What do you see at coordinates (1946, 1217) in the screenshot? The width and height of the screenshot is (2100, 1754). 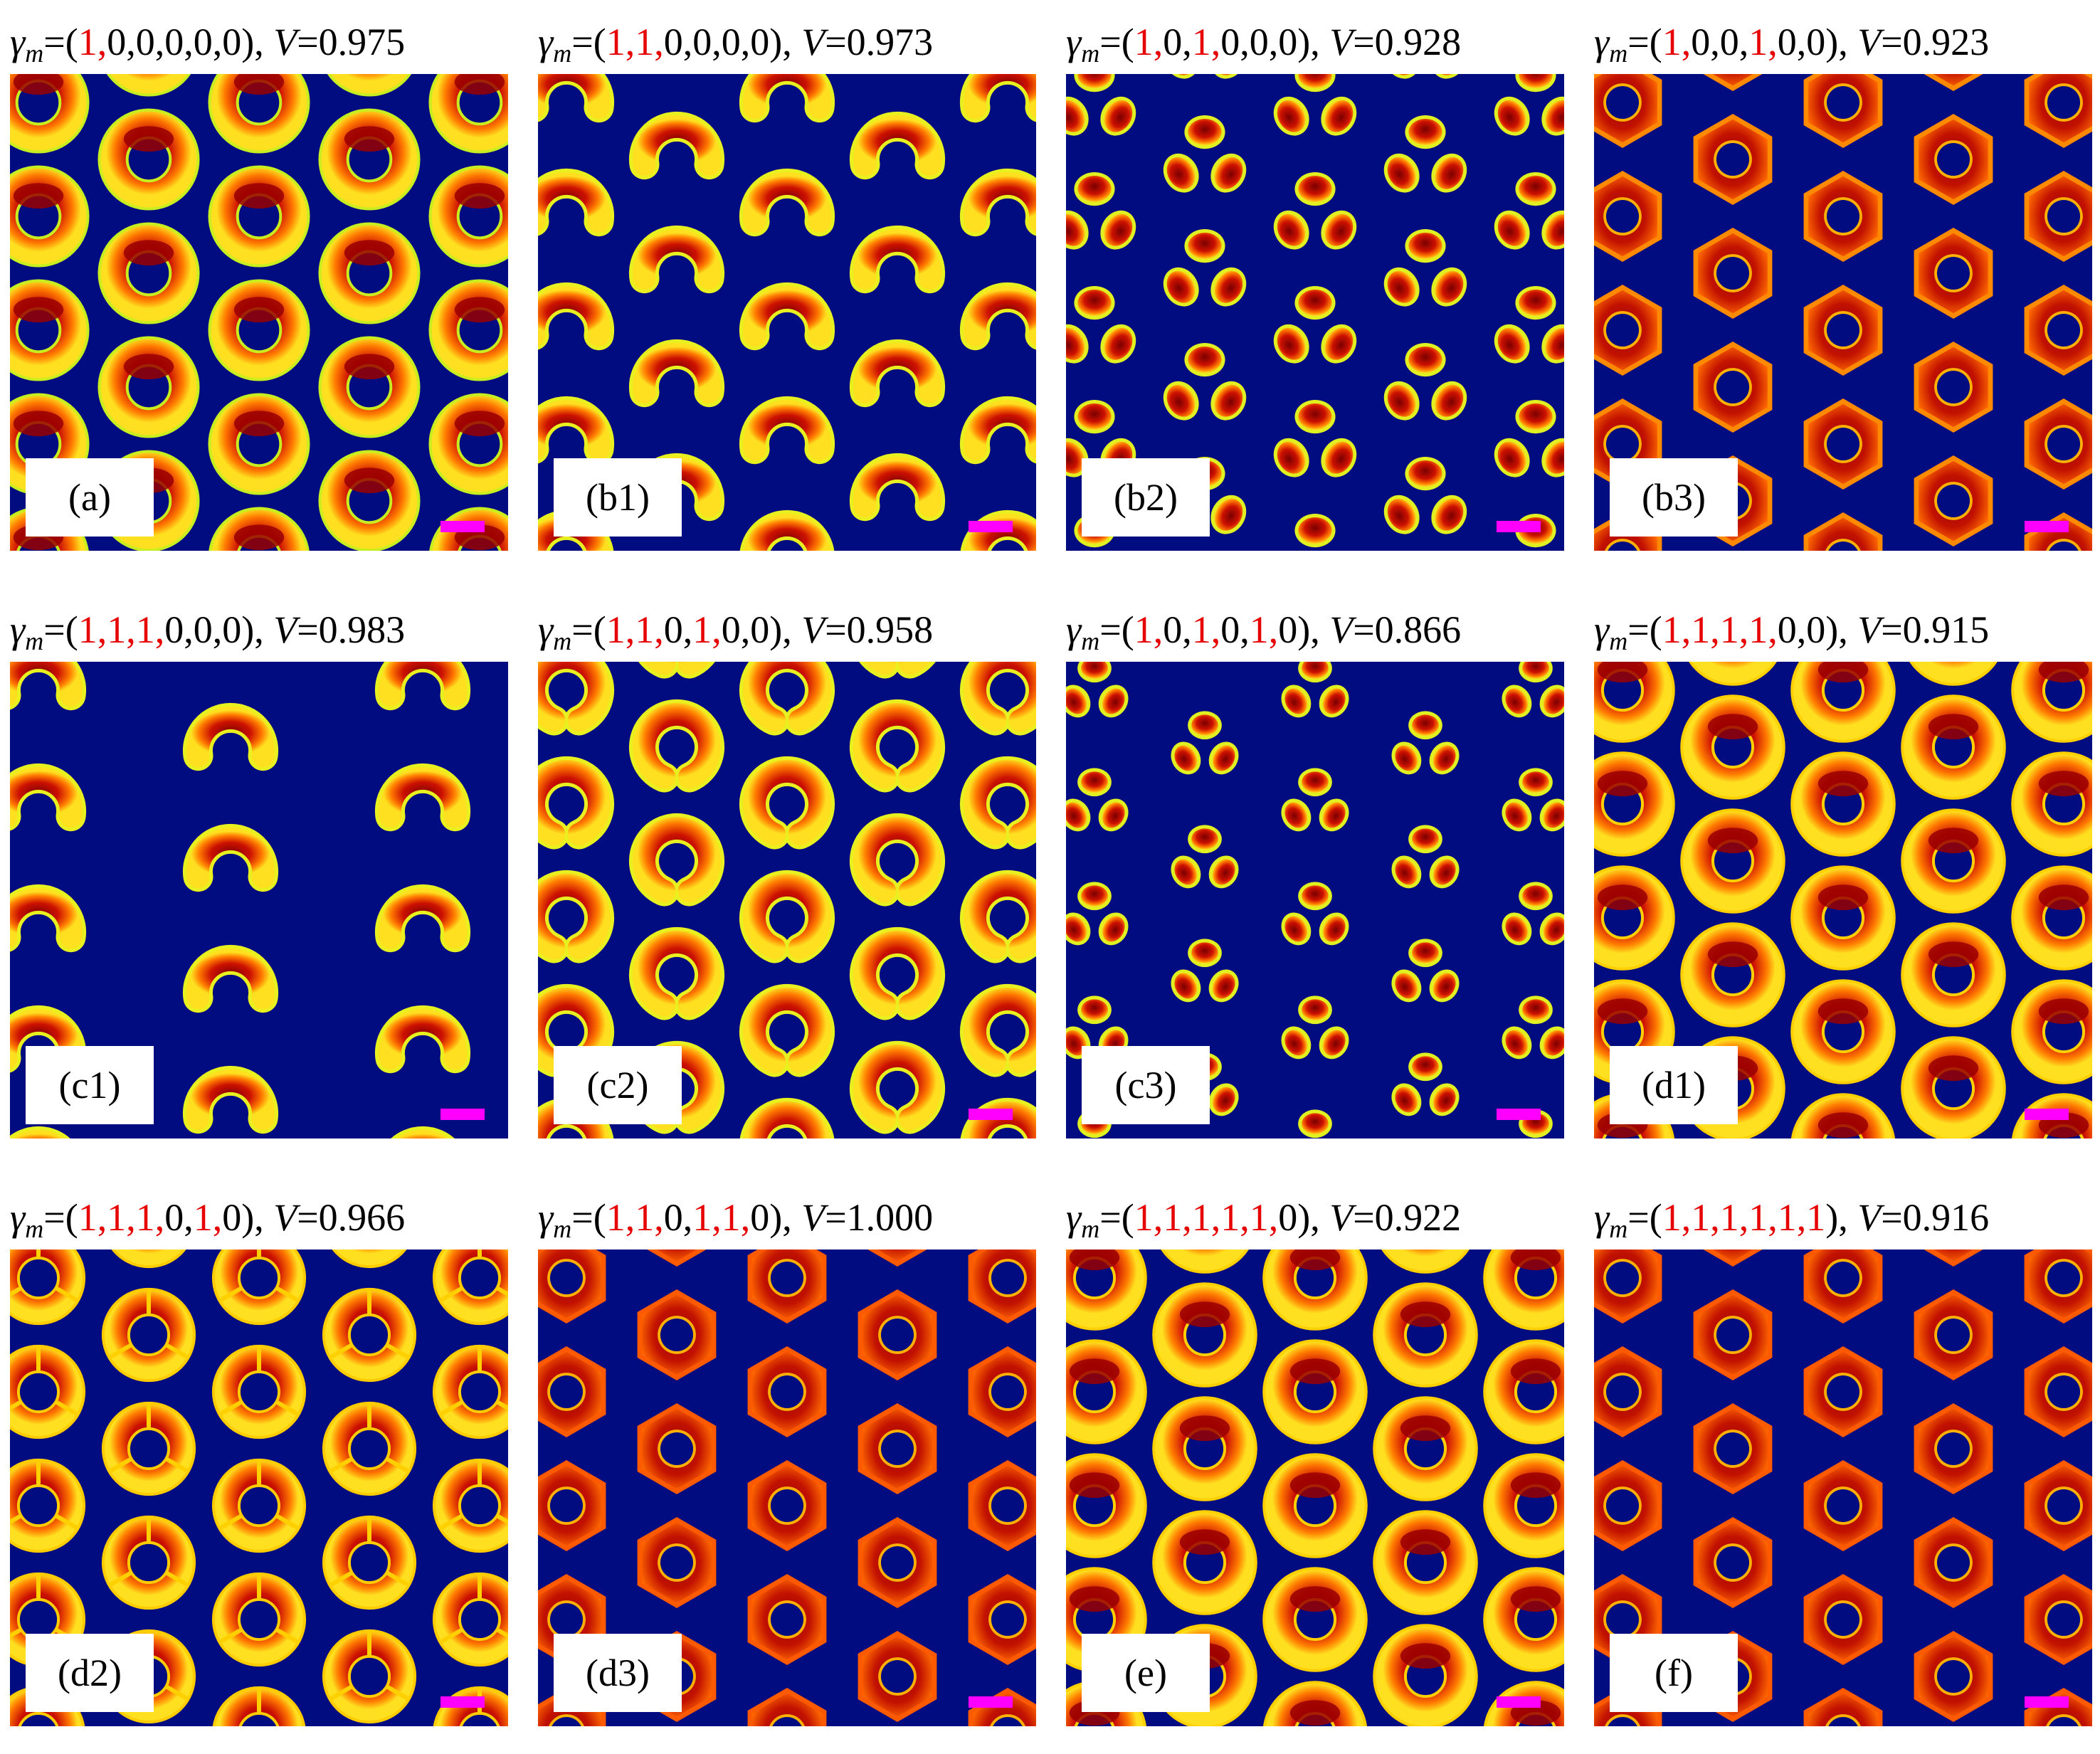 I see `v-value: 0.916` at bounding box center [1946, 1217].